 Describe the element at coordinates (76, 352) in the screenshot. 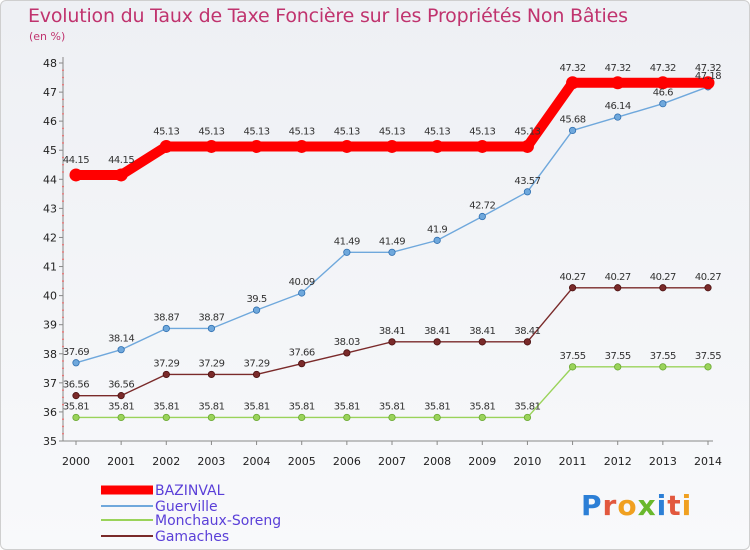

I see `data-label-guerville: 37.69` at that location.